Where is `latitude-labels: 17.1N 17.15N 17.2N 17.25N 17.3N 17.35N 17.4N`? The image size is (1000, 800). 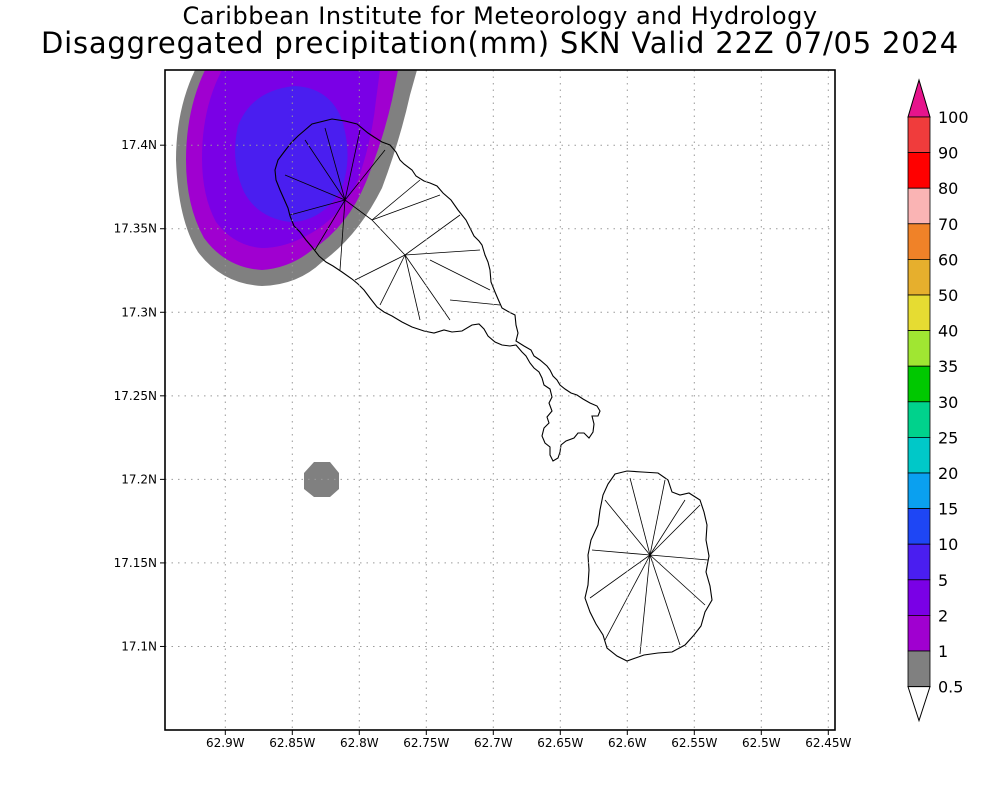
latitude-labels: 17.1N 17.15N 17.2N 17.25N 17.3N 17.35N 17.4N is located at coordinates (135, 395).